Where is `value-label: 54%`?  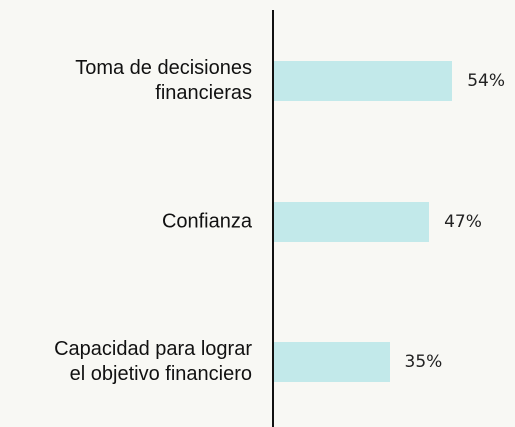 value-label: 54% is located at coordinates (486, 81).